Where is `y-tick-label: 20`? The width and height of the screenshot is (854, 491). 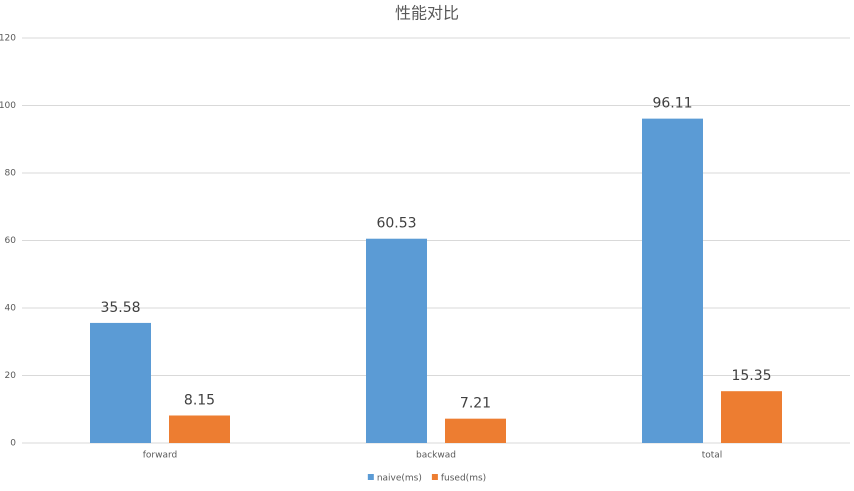
y-tick-label: 20 is located at coordinates (11, 376).